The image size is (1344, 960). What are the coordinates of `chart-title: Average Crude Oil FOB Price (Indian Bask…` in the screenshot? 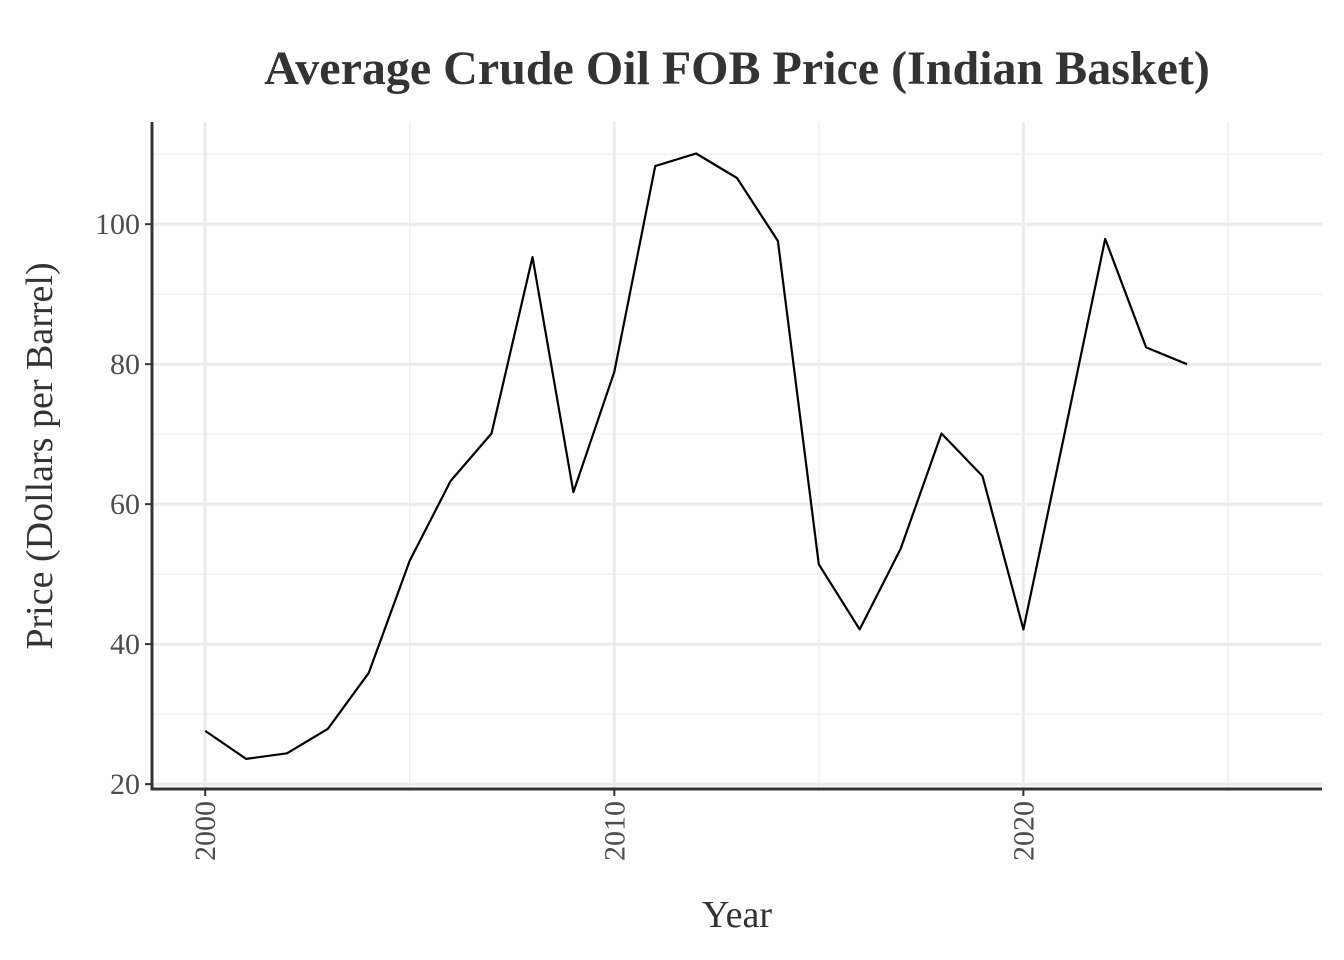 It's located at (737, 68).